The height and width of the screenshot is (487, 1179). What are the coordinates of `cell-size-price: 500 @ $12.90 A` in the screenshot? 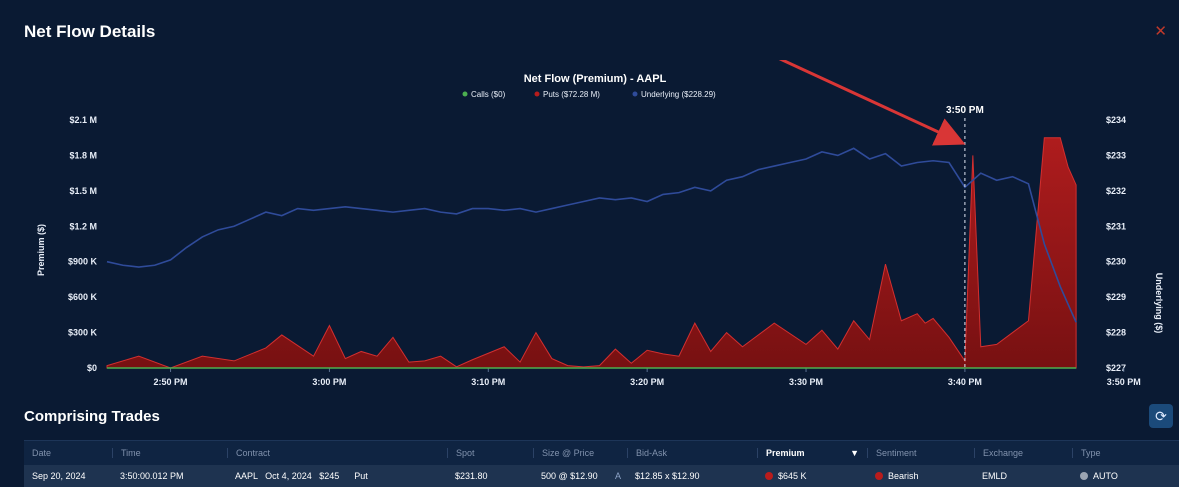 It's located at (580, 476).